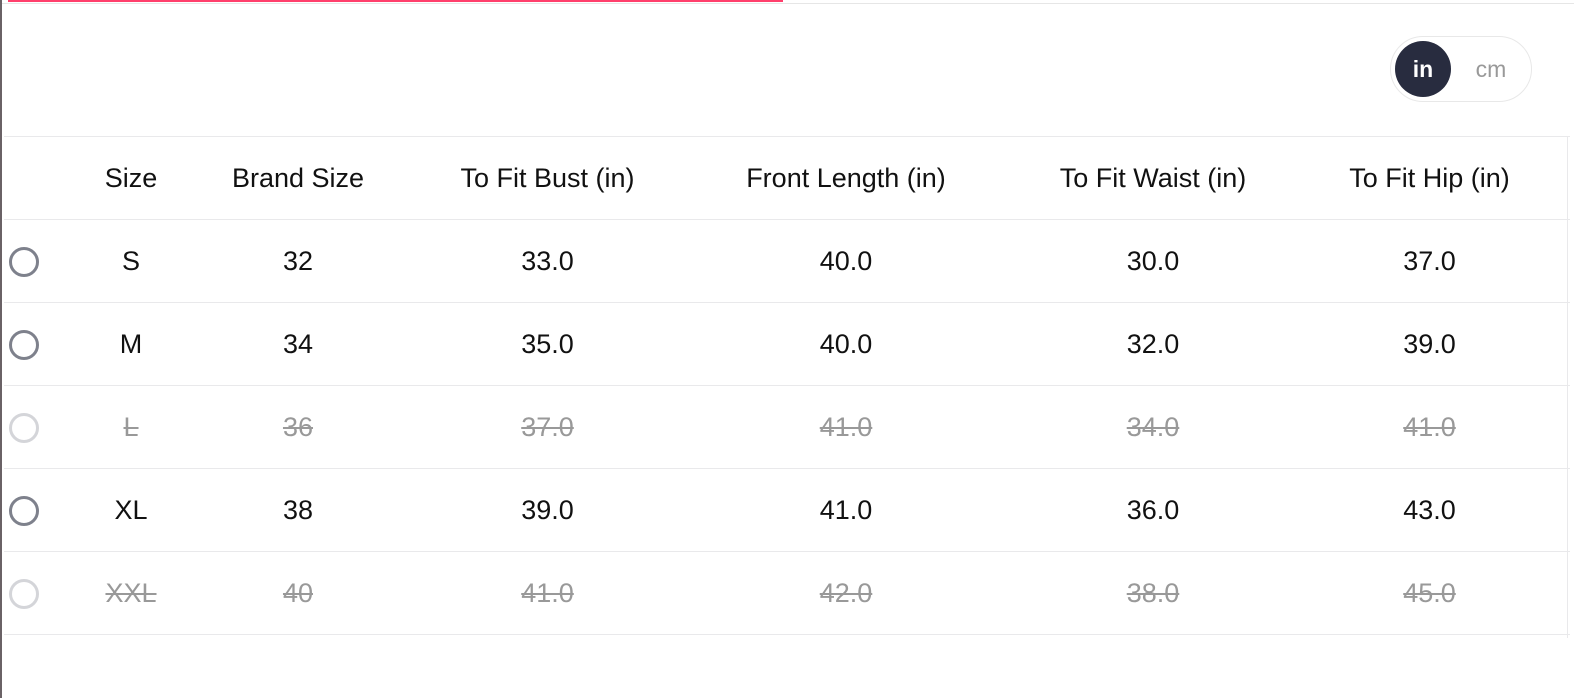 This screenshot has height=698, width=1574. What do you see at coordinates (298, 509) in the screenshot?
I see `cell-brand-size: 38` at bounding box center [298, 509].